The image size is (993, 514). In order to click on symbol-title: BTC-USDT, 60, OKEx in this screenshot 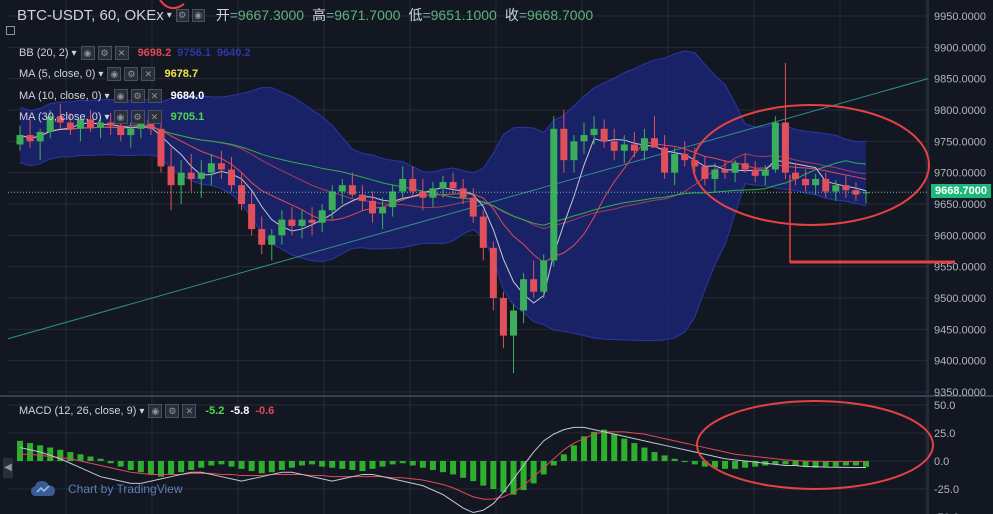, I will do `click(90, 15)`.